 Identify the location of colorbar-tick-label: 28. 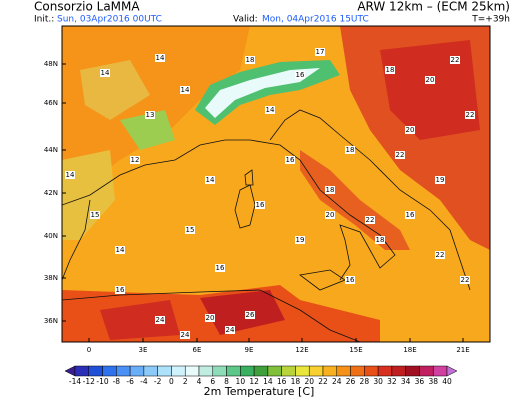
(365, 381).